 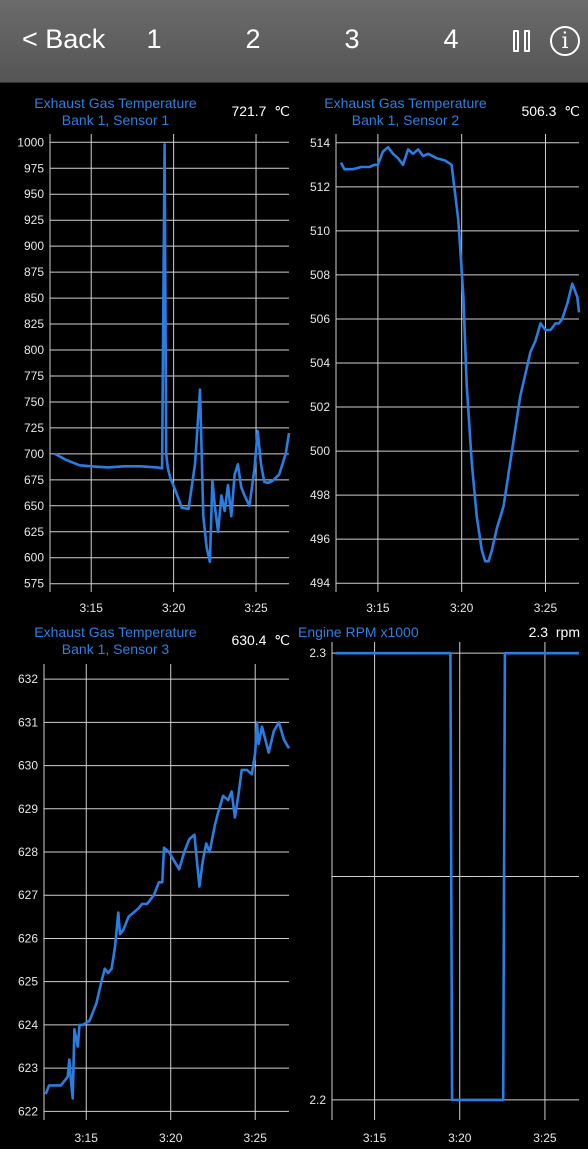 I want to click on chart-3-y-tick-label: 626, so click(x=28, y=938).